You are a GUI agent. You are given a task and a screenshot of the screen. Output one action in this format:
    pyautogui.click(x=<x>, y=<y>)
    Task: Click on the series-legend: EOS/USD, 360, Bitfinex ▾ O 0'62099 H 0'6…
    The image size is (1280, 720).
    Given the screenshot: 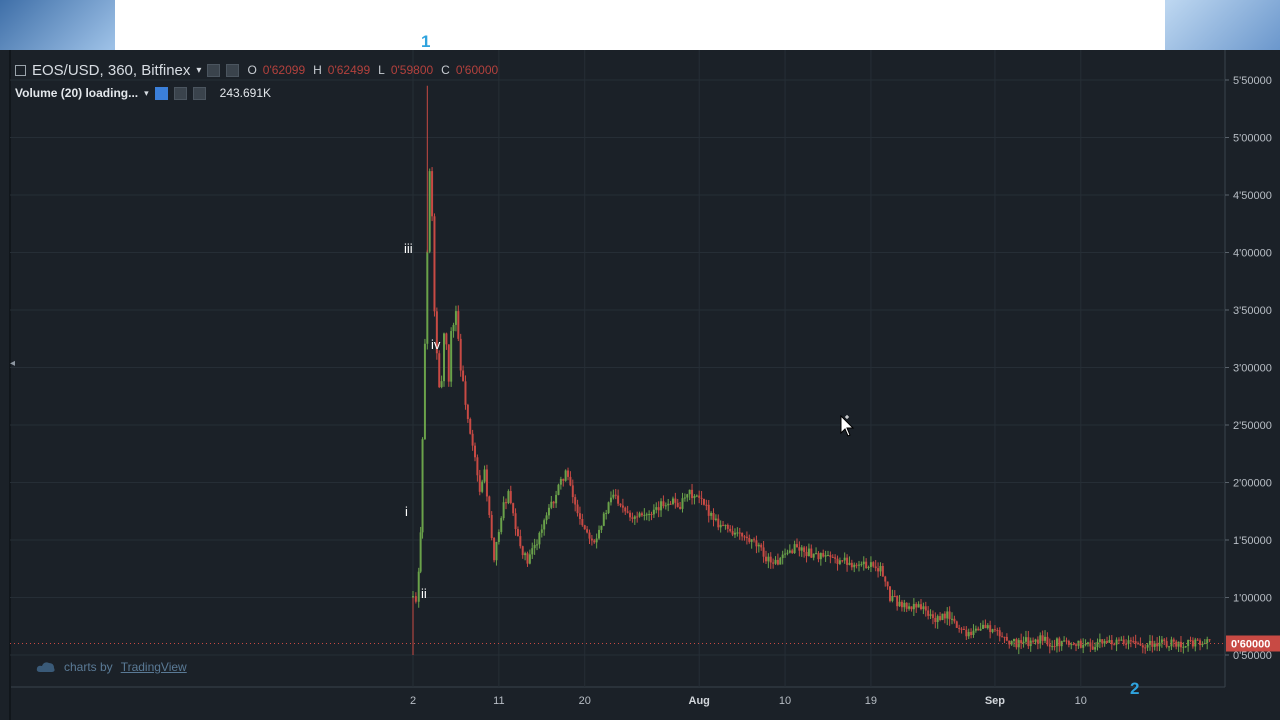 What is the action you would take?
    pyautogui.click(x=256, y=70)
    